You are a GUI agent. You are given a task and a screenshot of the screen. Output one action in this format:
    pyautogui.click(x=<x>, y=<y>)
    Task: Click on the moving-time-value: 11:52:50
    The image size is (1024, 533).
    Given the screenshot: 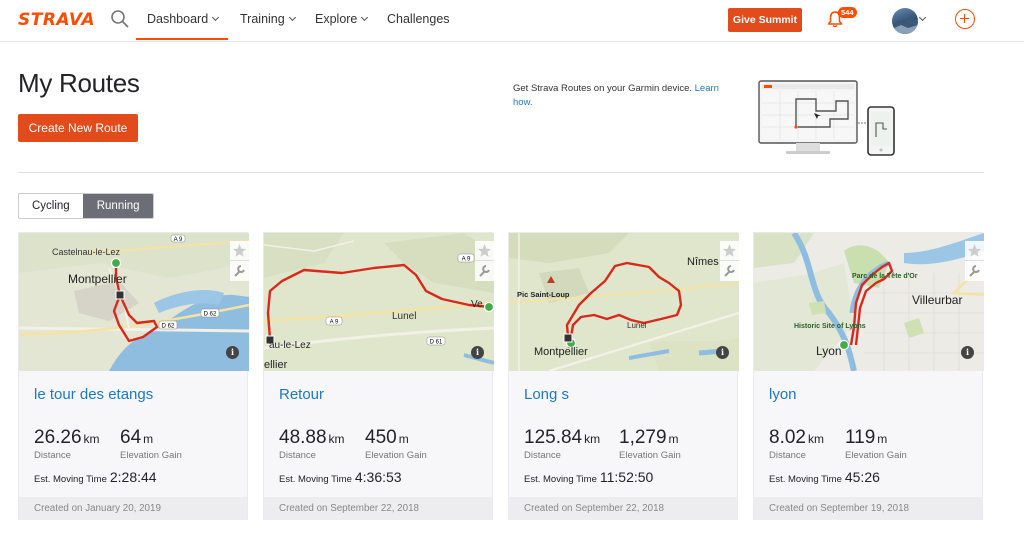 What is the action you would take?
    pyautogui.click(x=626, y=477)
    